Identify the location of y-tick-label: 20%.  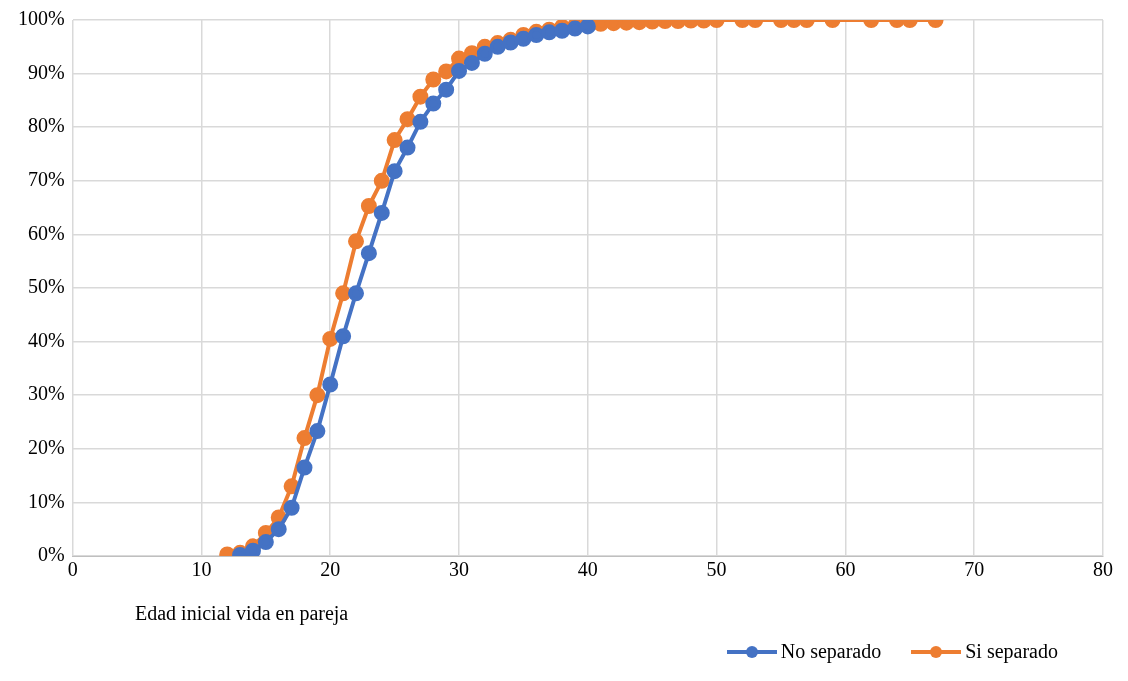
(46, 447).